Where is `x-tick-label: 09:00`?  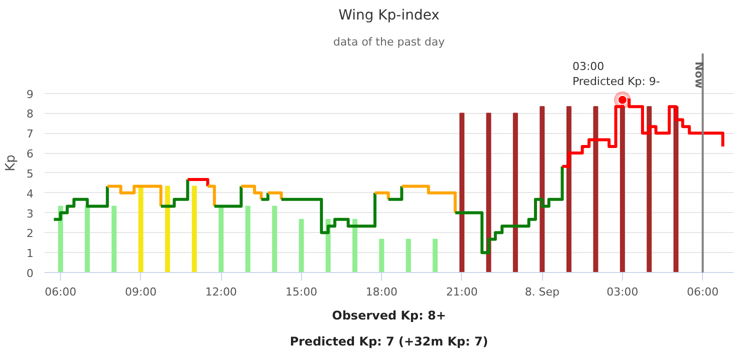 x-tick-label: 09:00 is located at coordinates (140, 292).